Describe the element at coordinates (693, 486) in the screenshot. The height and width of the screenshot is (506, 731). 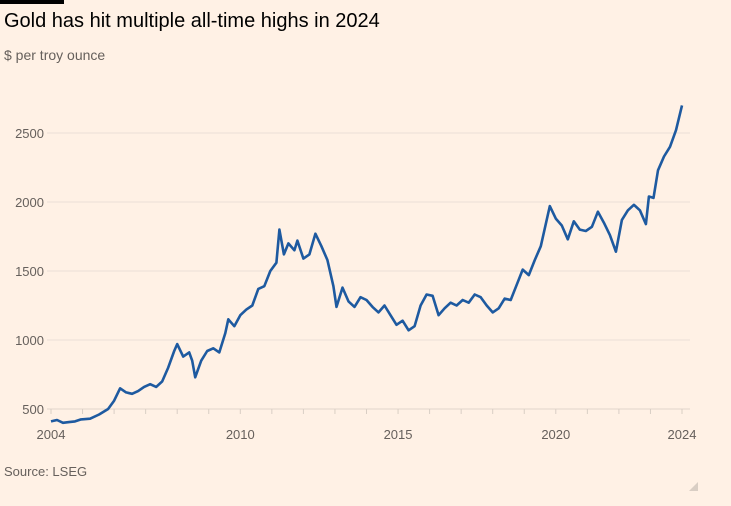
I see `resize-handle-icon` at that location.